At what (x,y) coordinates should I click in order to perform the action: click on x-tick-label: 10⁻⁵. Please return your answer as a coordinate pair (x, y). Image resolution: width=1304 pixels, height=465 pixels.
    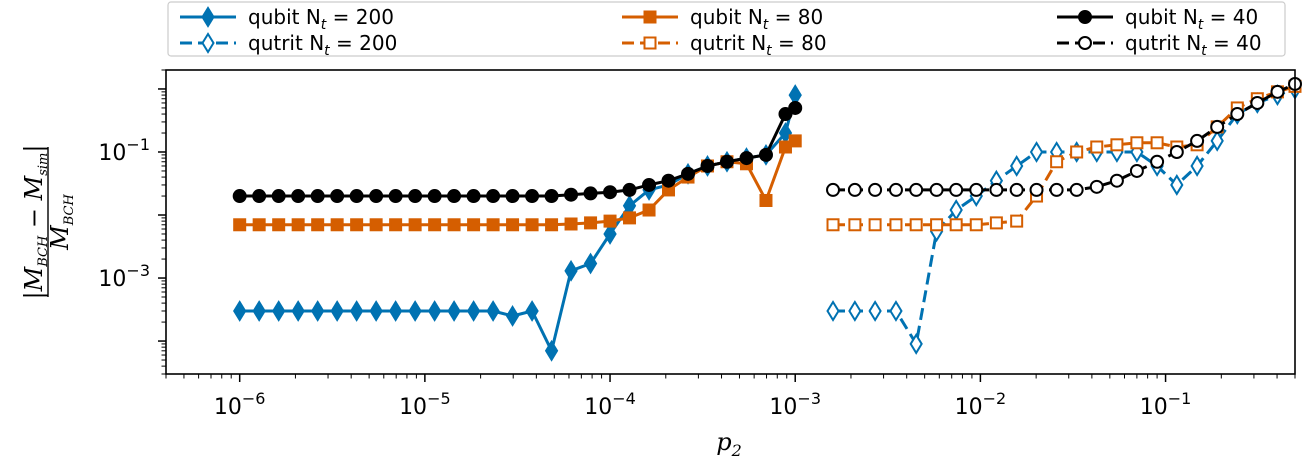
    Looking at the image, I should click on (425, 404).